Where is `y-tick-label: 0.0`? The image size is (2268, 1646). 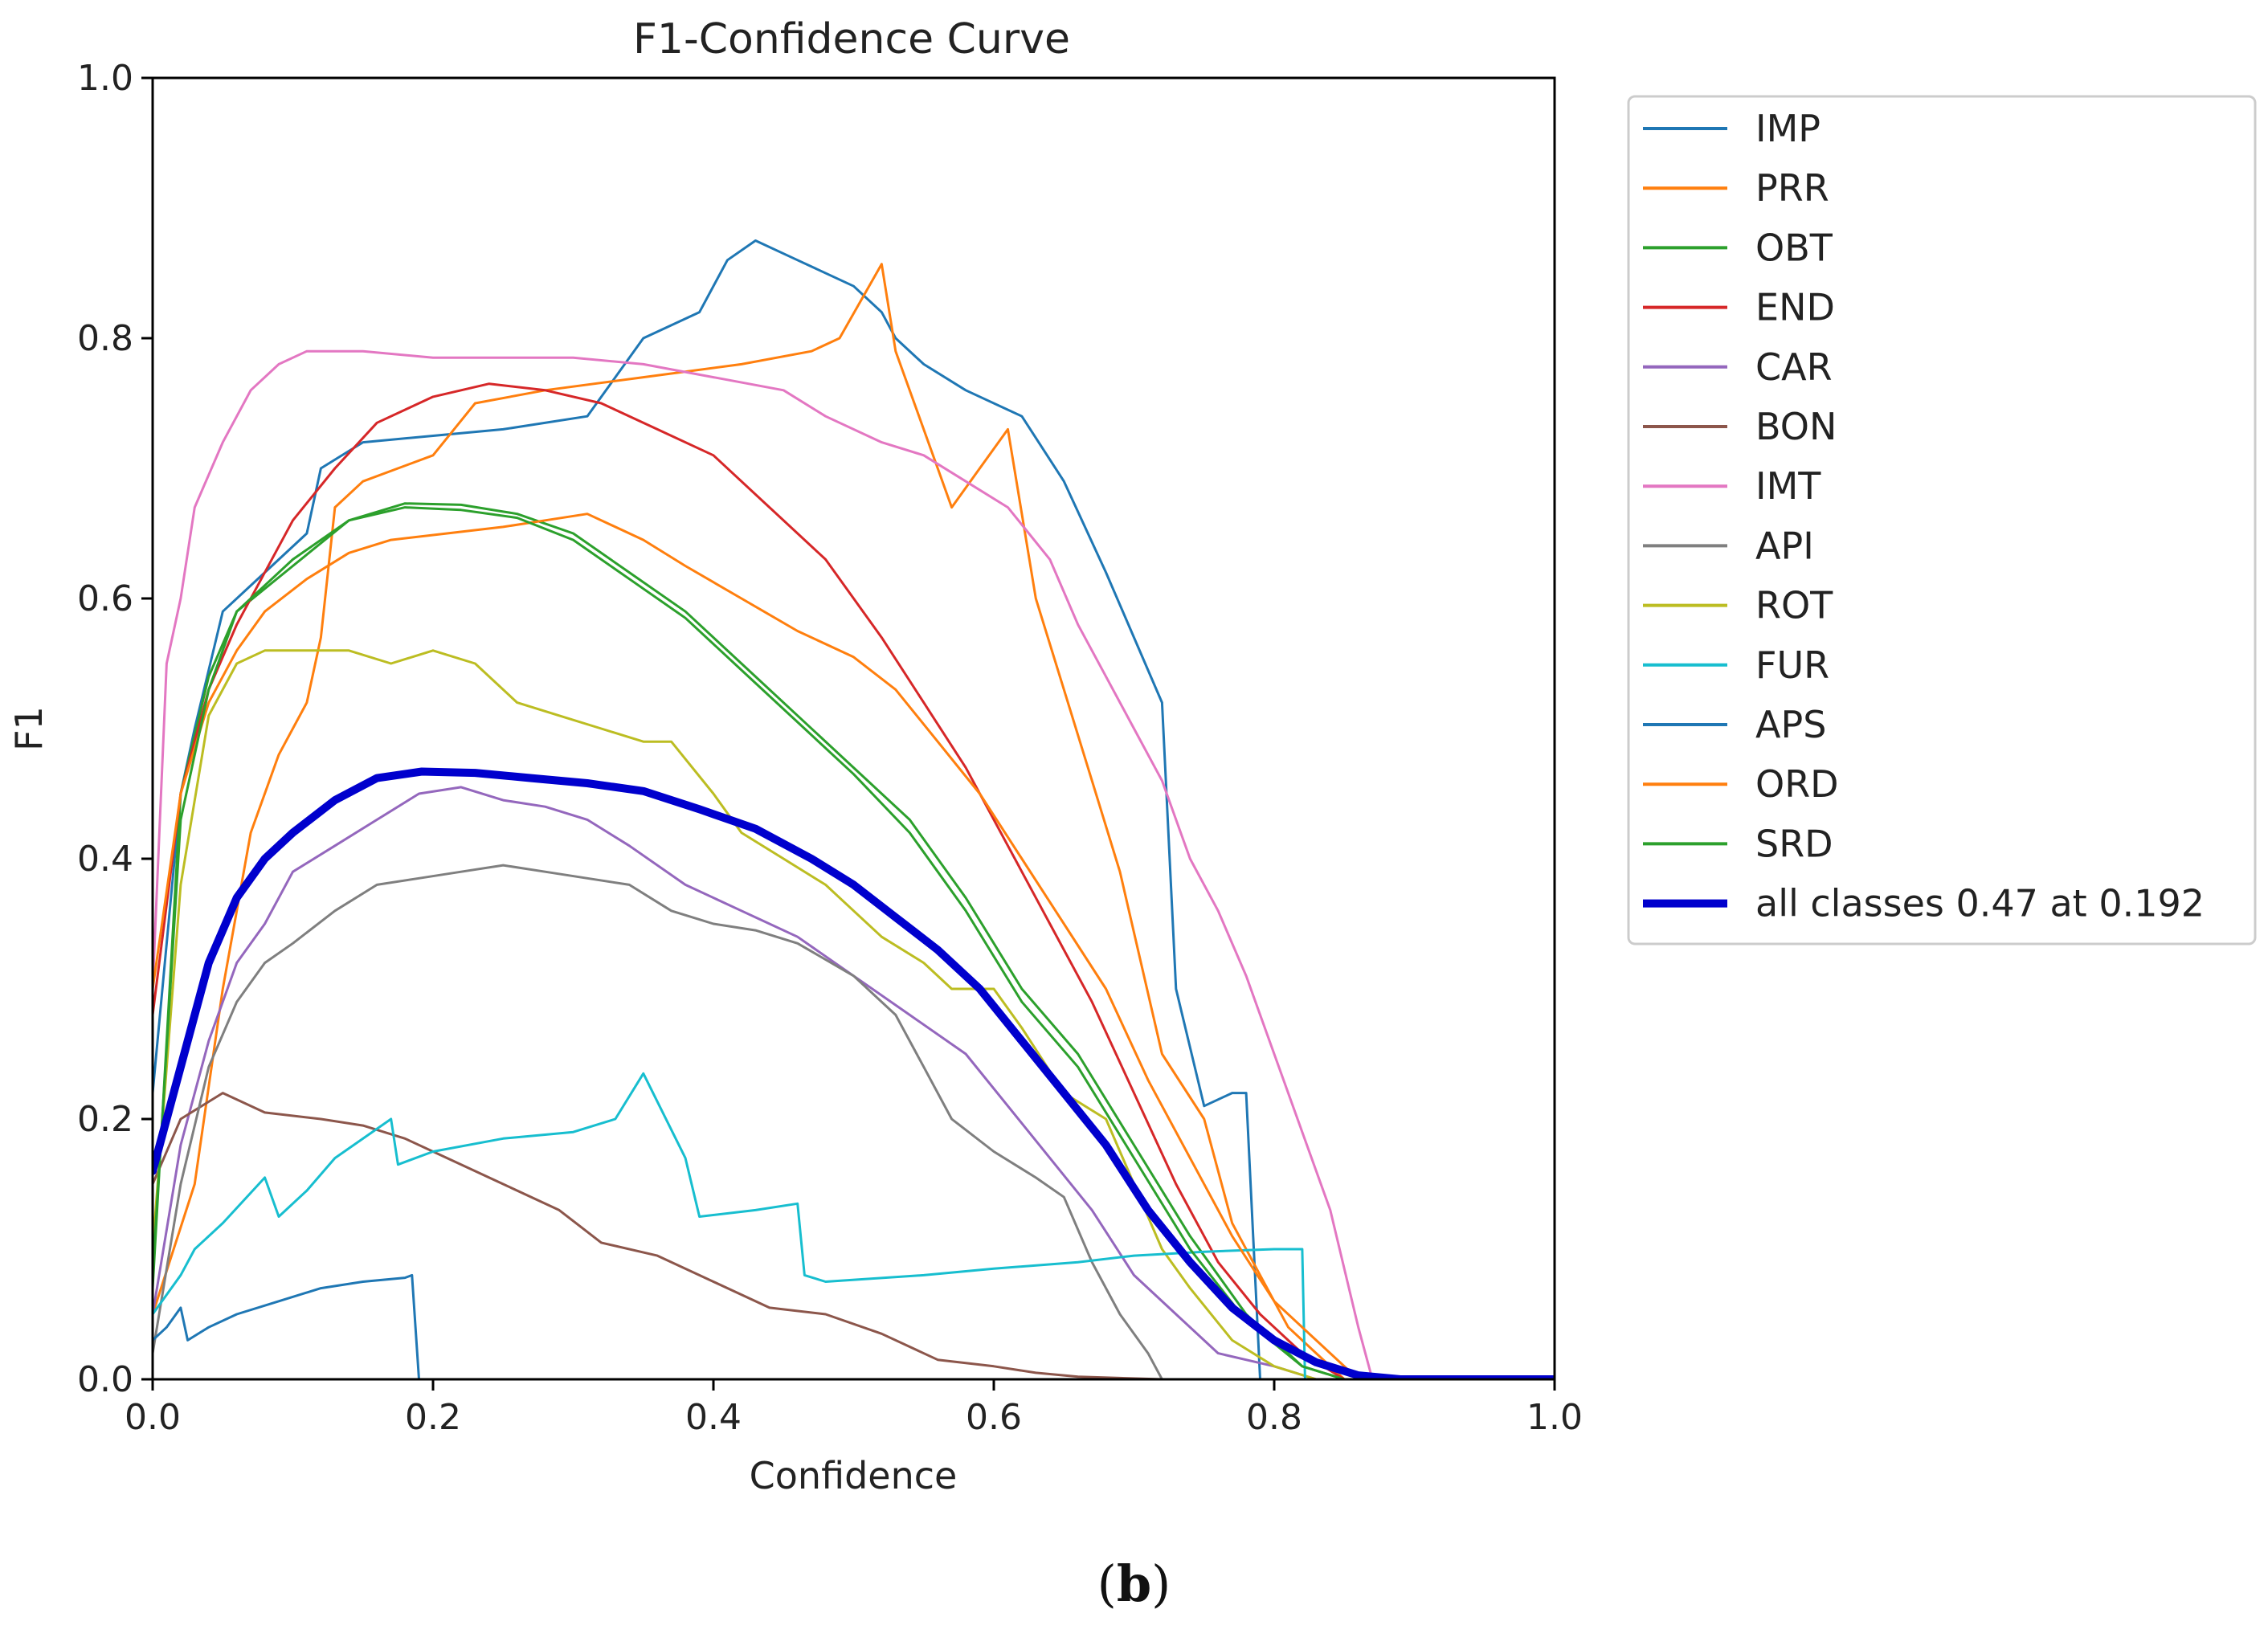
y-tick-label: 0.0 is located at coordinates (105, 1379).